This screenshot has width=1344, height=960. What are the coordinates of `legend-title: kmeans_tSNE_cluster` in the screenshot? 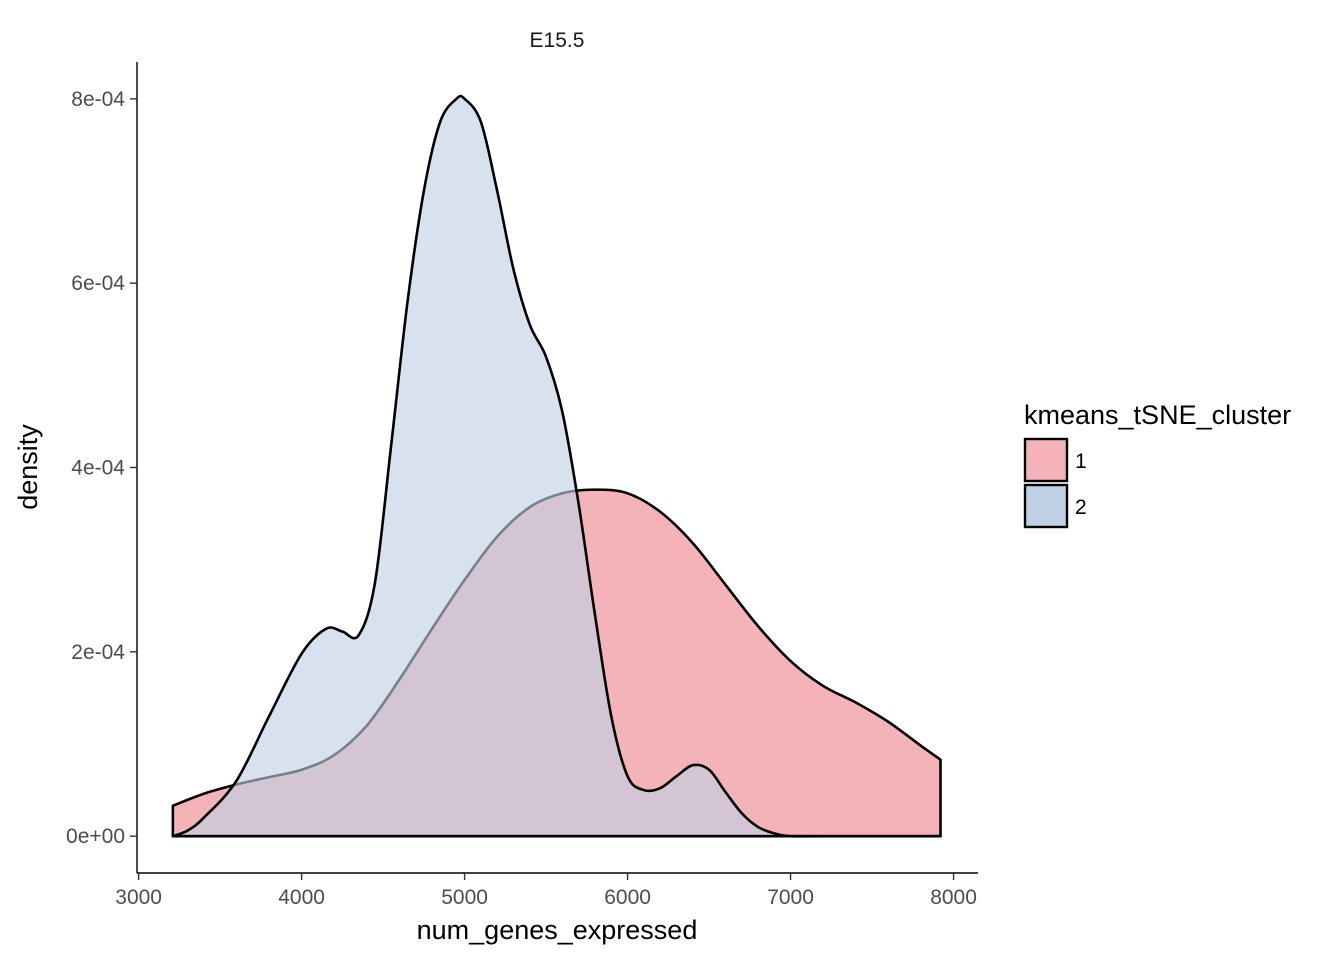 It's located at (1157, 415).